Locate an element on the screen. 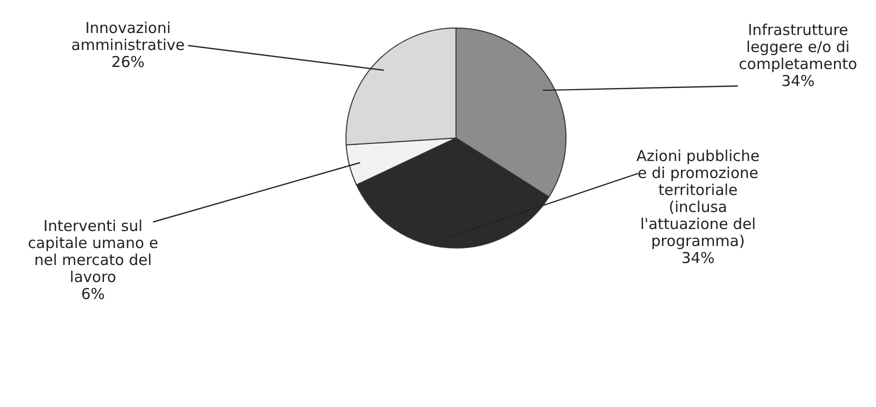 The image size is (876, 407). data-label: 26% is located at coordinates (128, 62).